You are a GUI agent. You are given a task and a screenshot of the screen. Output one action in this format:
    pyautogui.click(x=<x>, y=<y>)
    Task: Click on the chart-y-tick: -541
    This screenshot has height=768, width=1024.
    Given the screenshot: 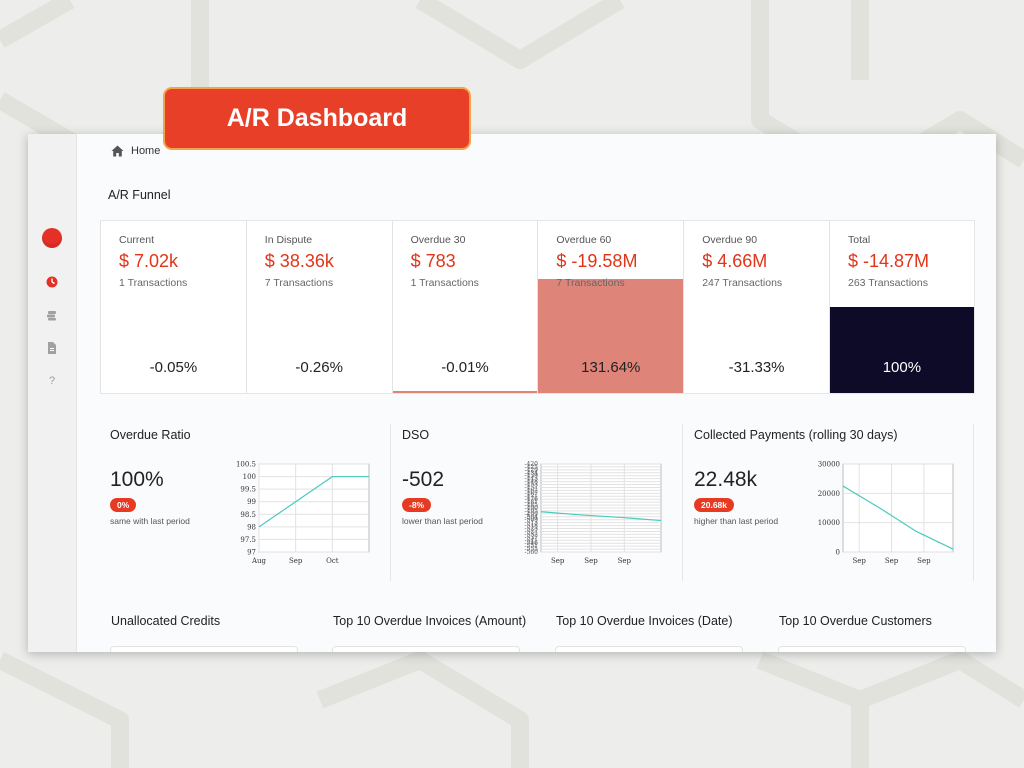 What is the action you would take?
    pyautogui.click(x=531, y=540)
    